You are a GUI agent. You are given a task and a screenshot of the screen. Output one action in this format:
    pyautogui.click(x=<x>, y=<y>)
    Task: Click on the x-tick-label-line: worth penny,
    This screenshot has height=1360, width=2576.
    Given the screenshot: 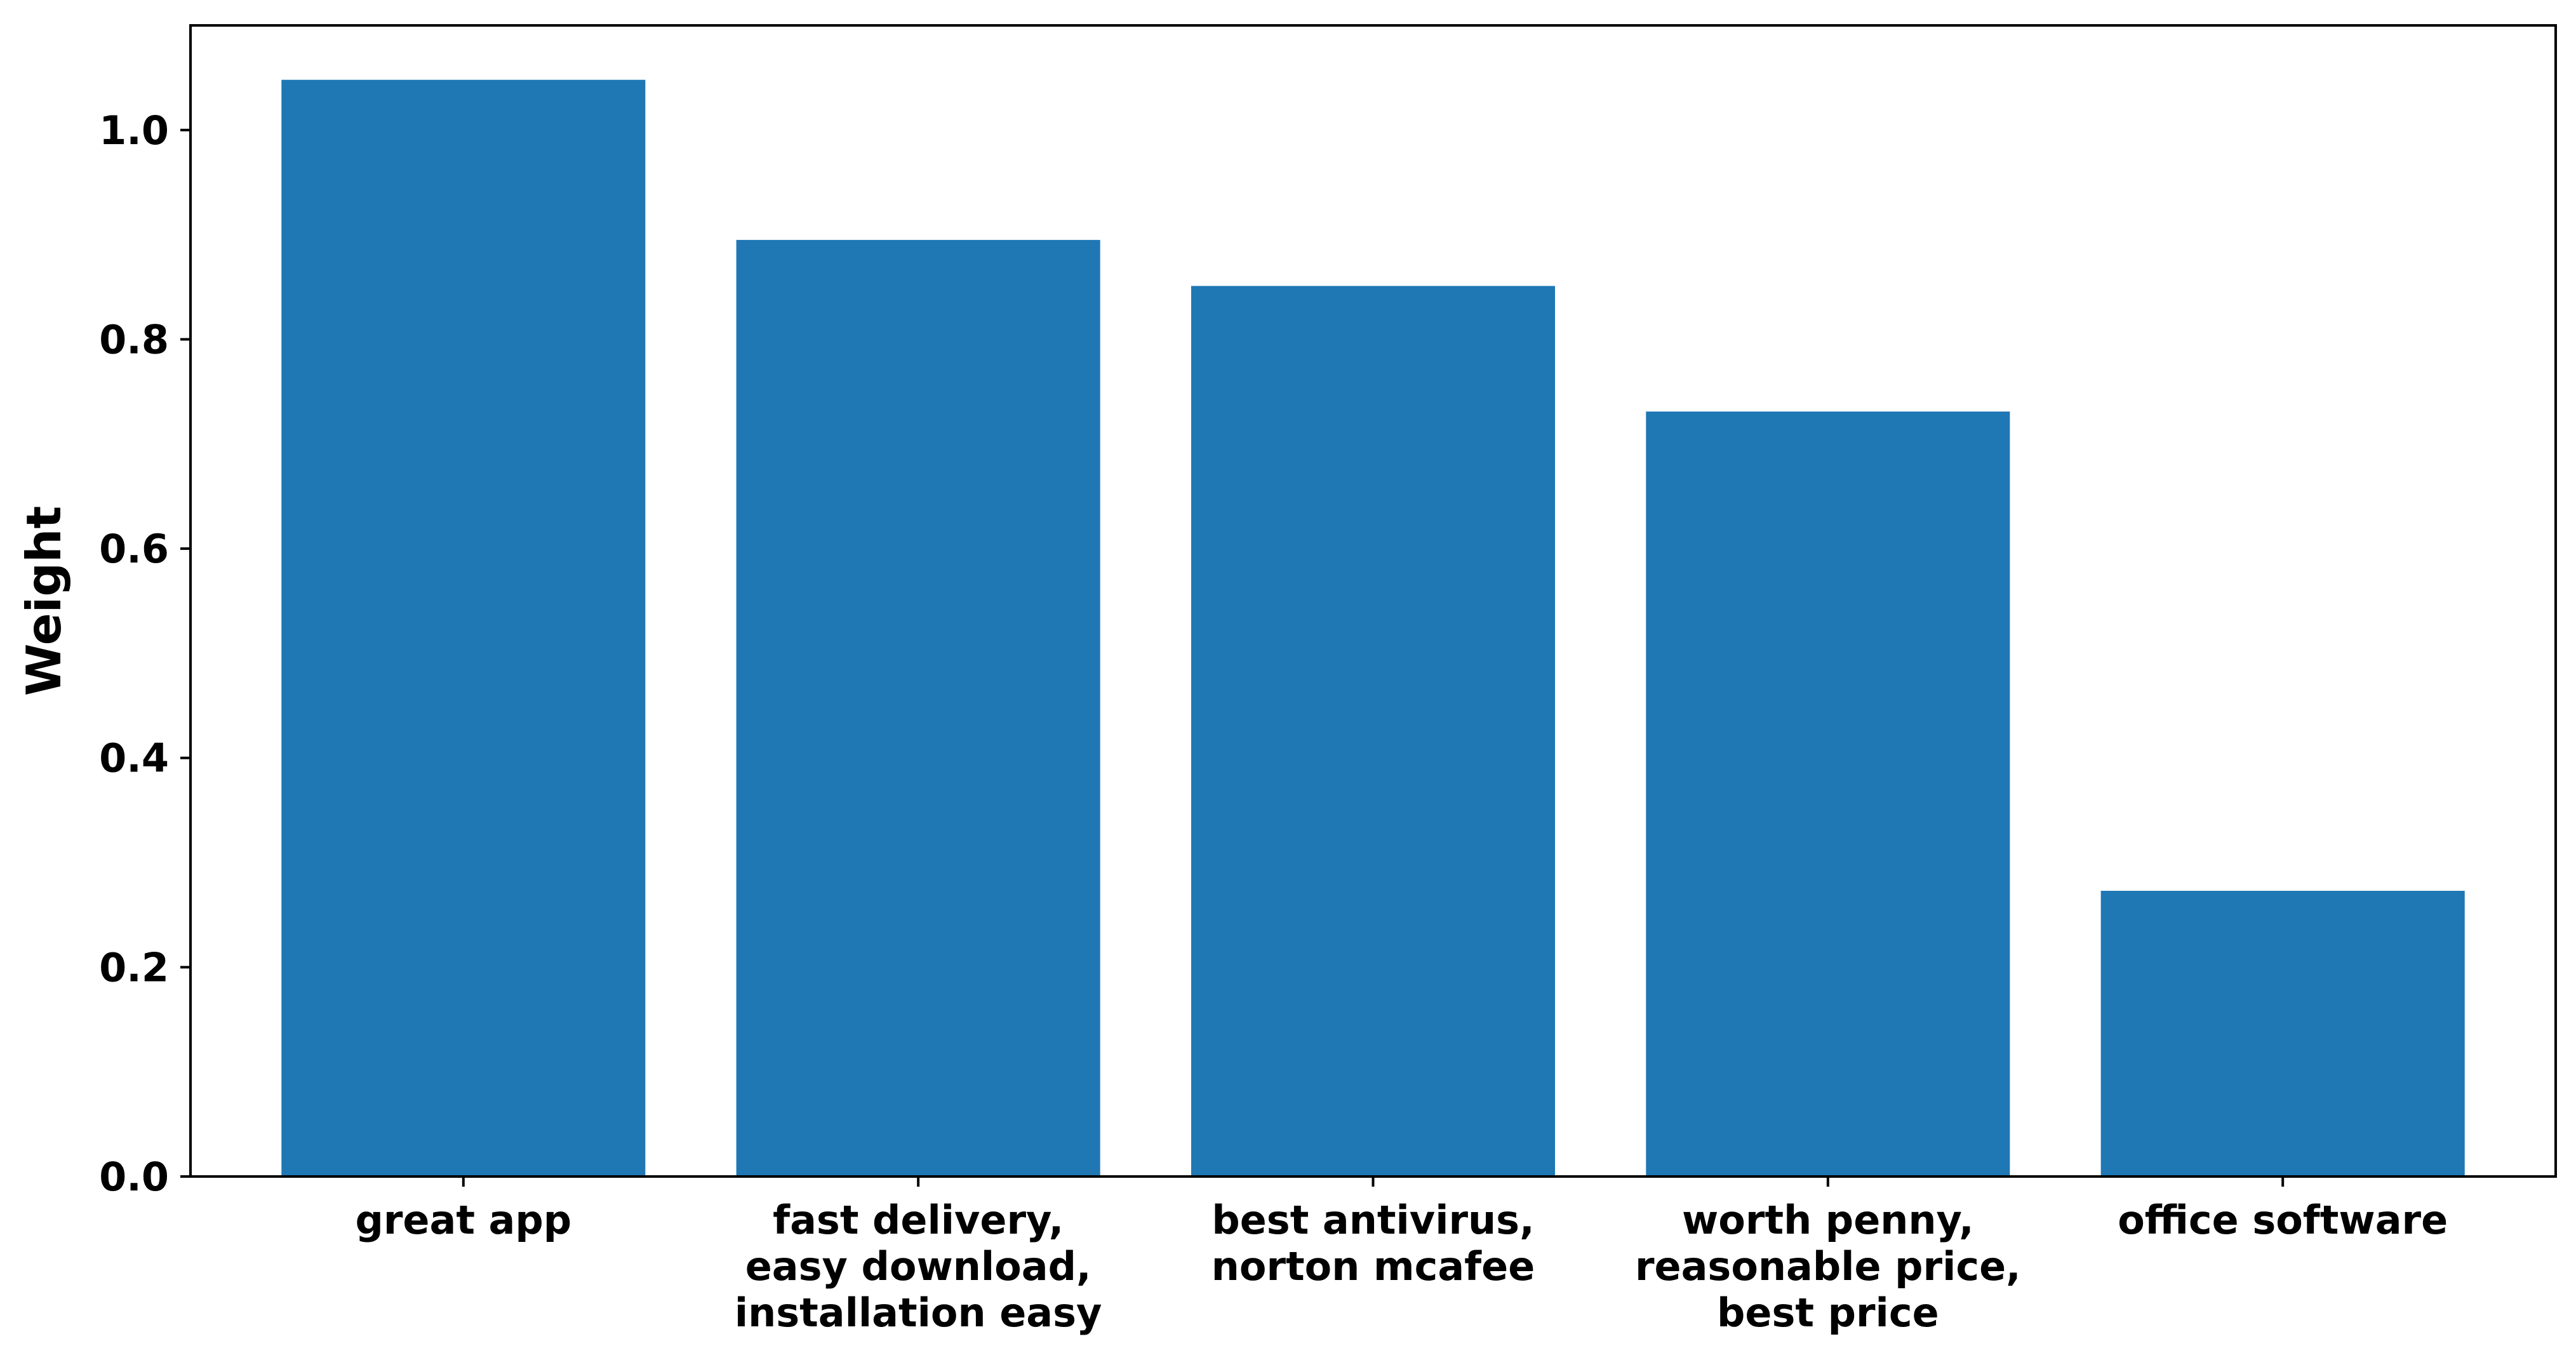 What is the action you would take?
    pyautogui.click(x=1828, y=1220)
    